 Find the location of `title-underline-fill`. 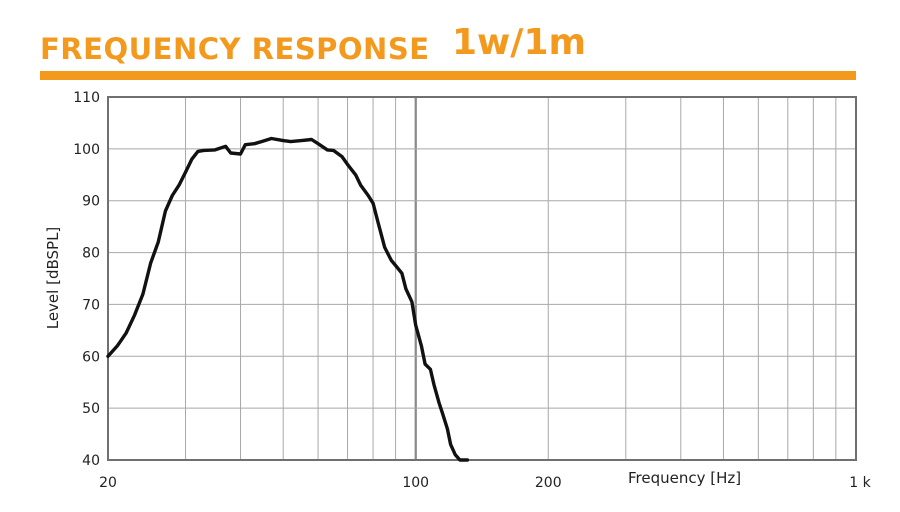

title-underline-fill is located at coordinates (448, 75).